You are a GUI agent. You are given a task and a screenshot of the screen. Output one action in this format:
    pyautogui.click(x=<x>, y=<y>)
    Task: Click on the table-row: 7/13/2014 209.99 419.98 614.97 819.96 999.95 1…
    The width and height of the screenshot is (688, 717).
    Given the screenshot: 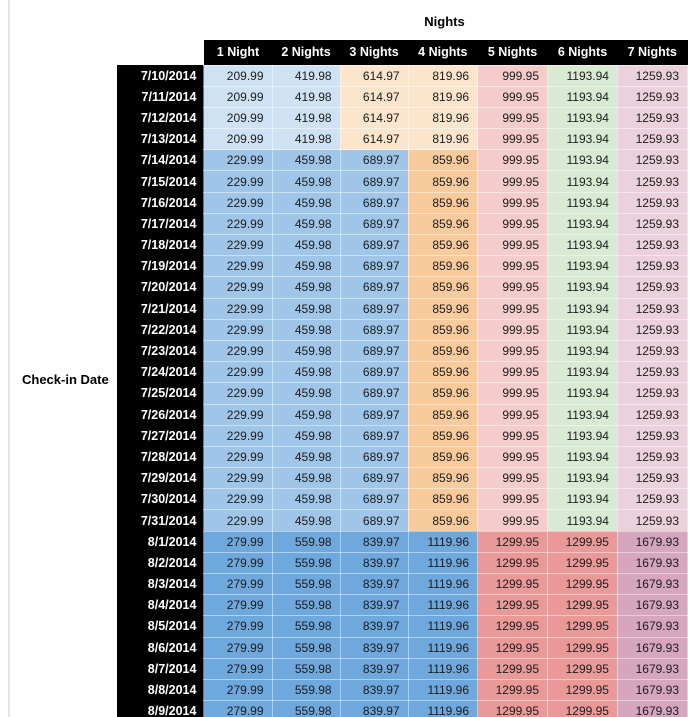 What is the action you would take?
    pyautogui.click(x=402, y=139)
    